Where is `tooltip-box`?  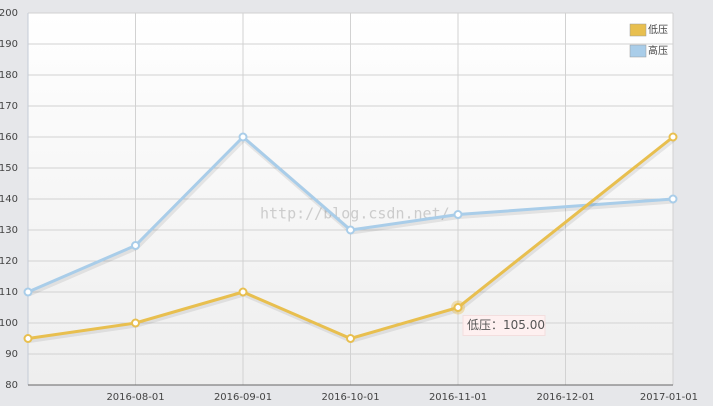 tooltip-box is located at coordinates (504, 325).